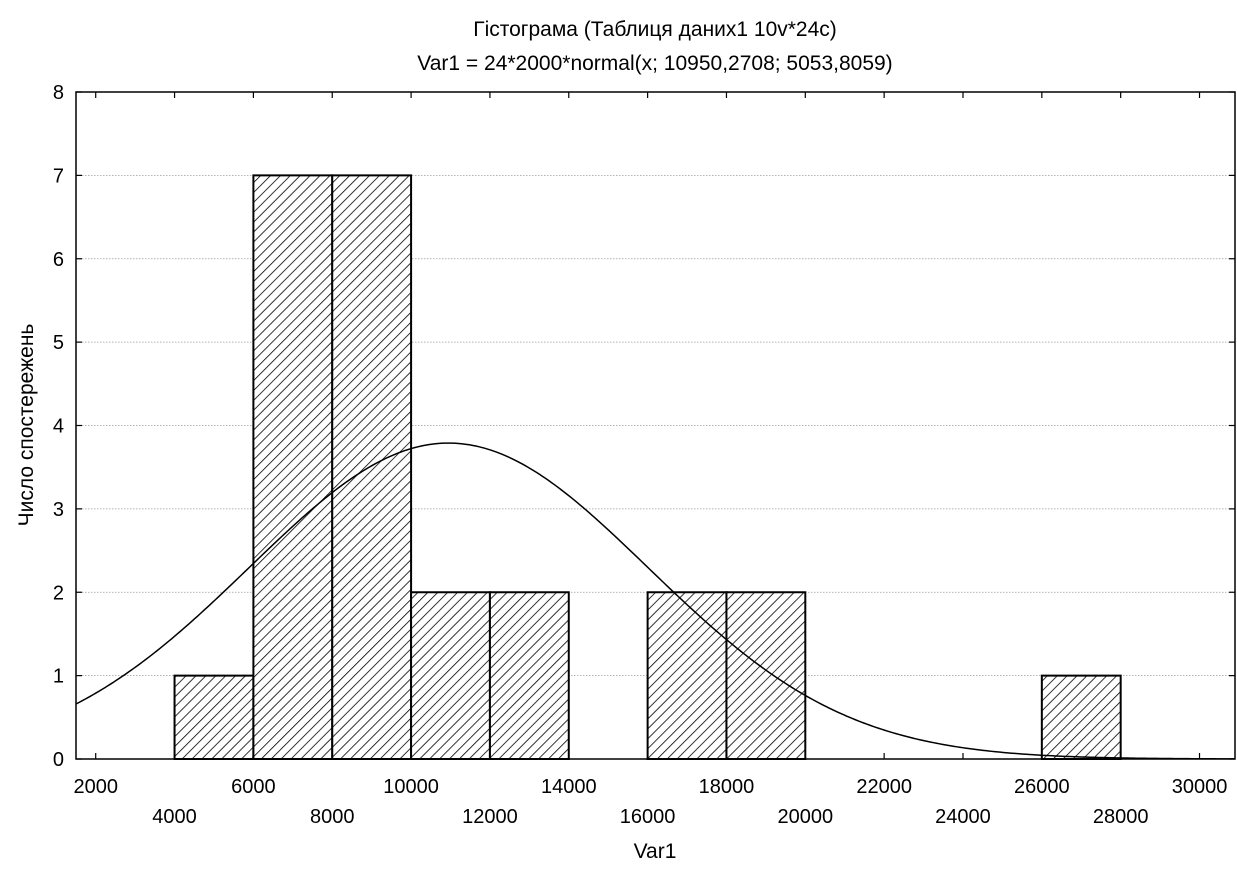 This screenshot has width=1237, height=870. What do you see at coordinates (884, 787) in the screenshot?
I see `x-tick-label-10: 22000` at bounding box center [884, 787].